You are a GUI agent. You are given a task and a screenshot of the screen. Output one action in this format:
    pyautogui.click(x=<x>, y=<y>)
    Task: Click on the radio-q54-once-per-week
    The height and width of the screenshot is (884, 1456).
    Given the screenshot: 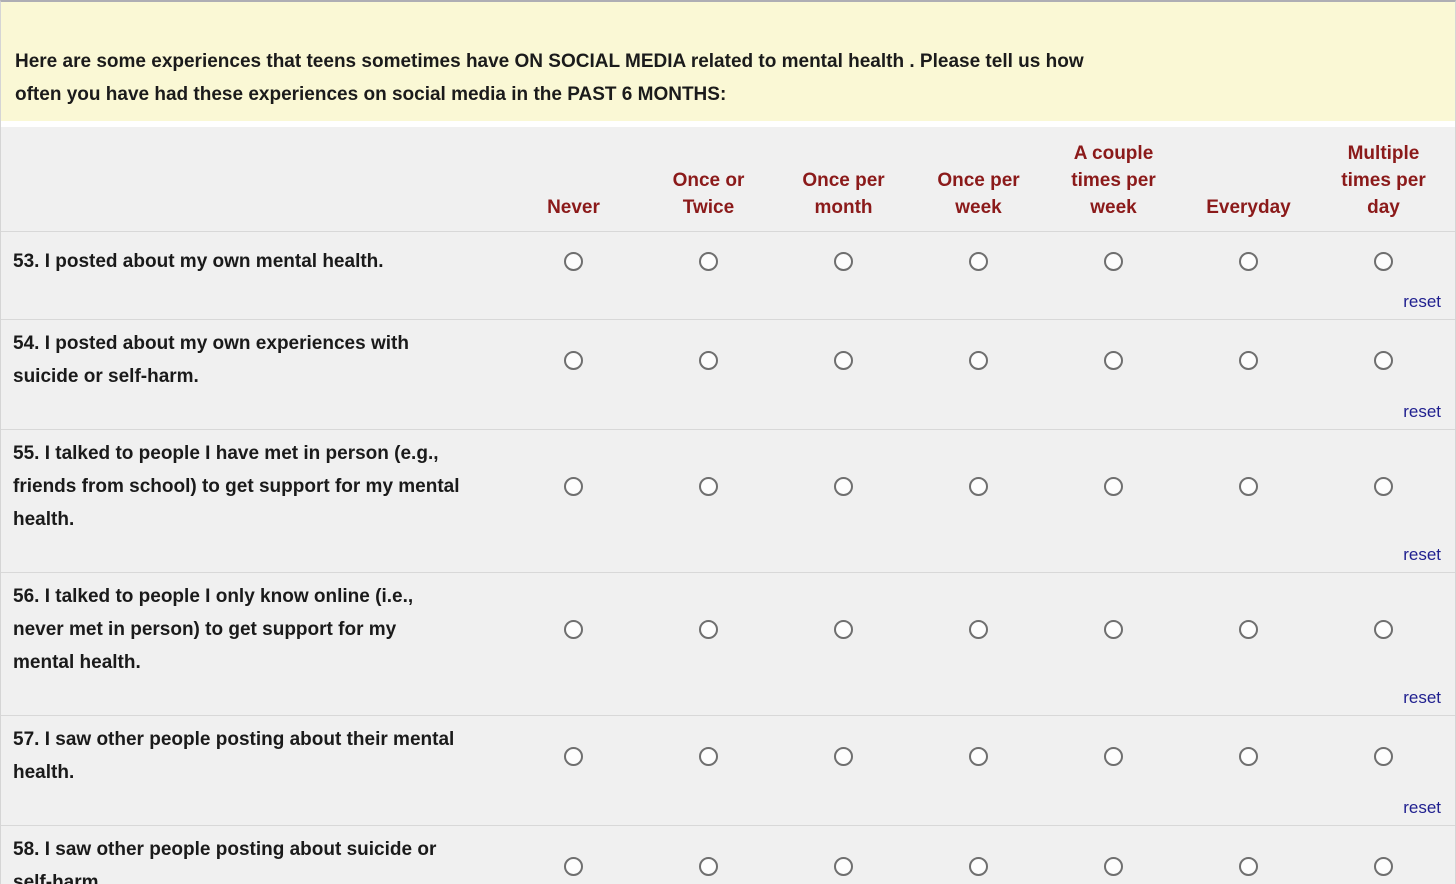 What is the action you would take?
    pyautogui.click(x=978, y=360)
    